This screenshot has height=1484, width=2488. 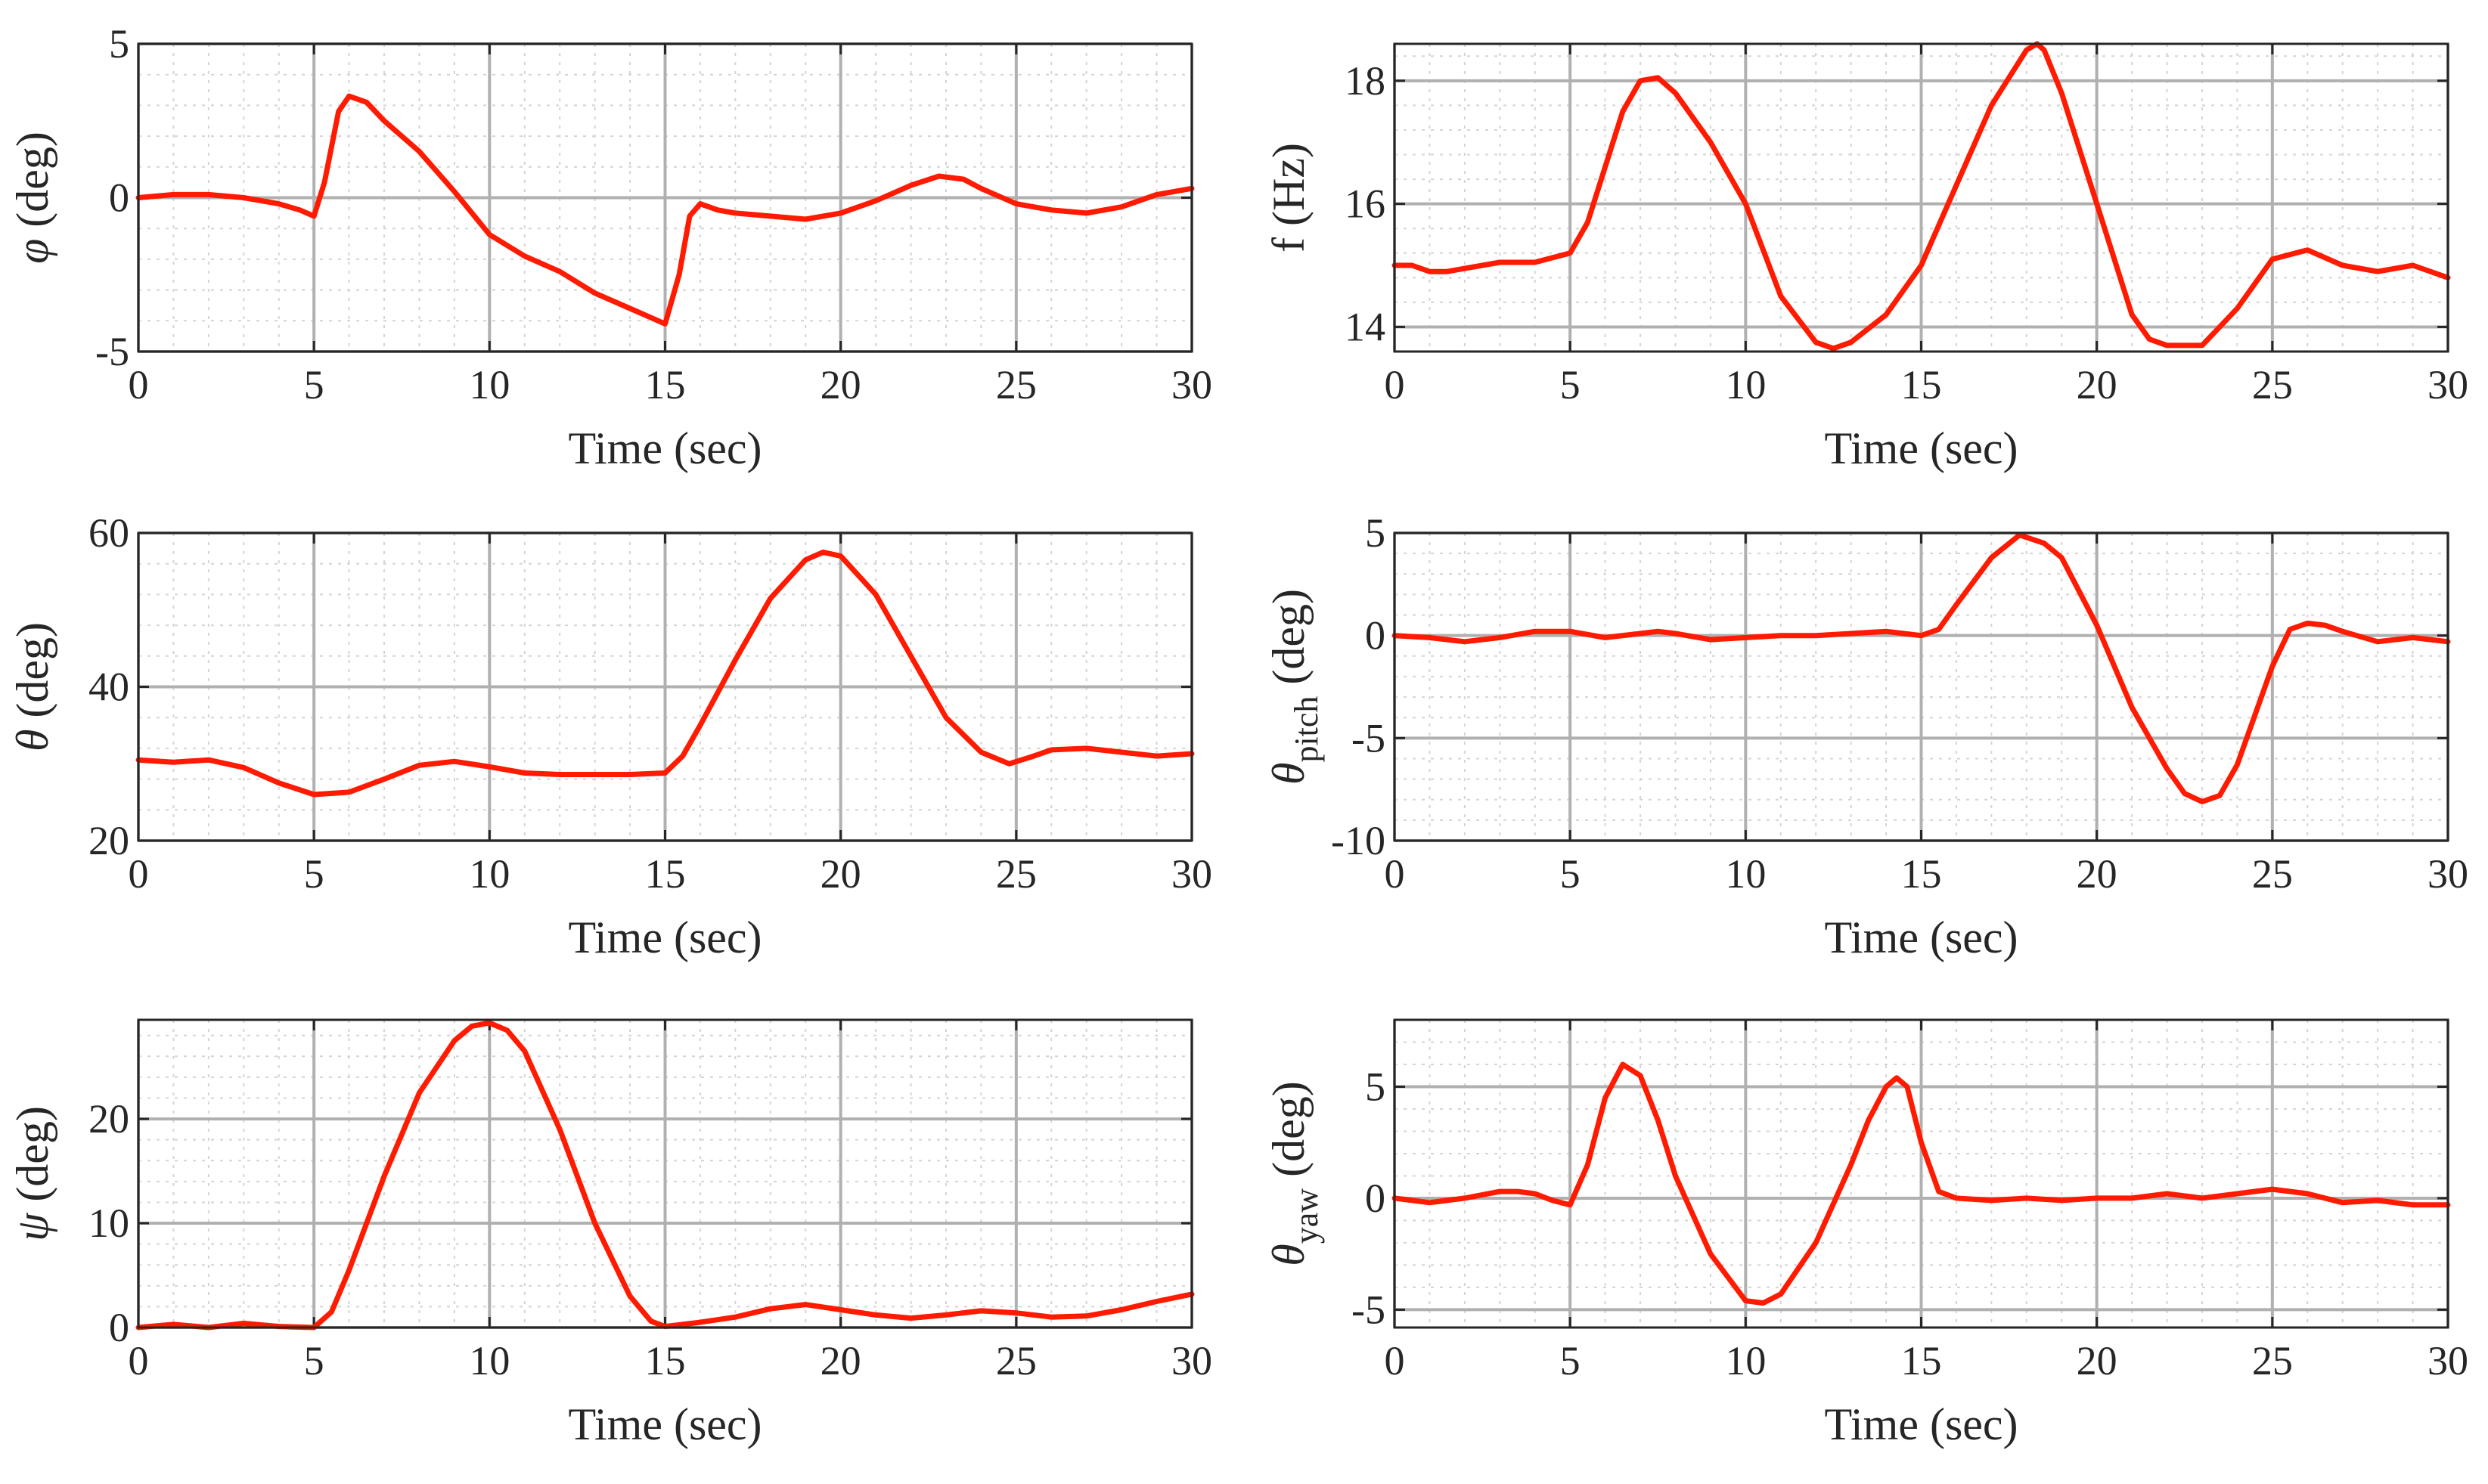 I want to click on y-tick-label: 60, so click(x=108, y=533).